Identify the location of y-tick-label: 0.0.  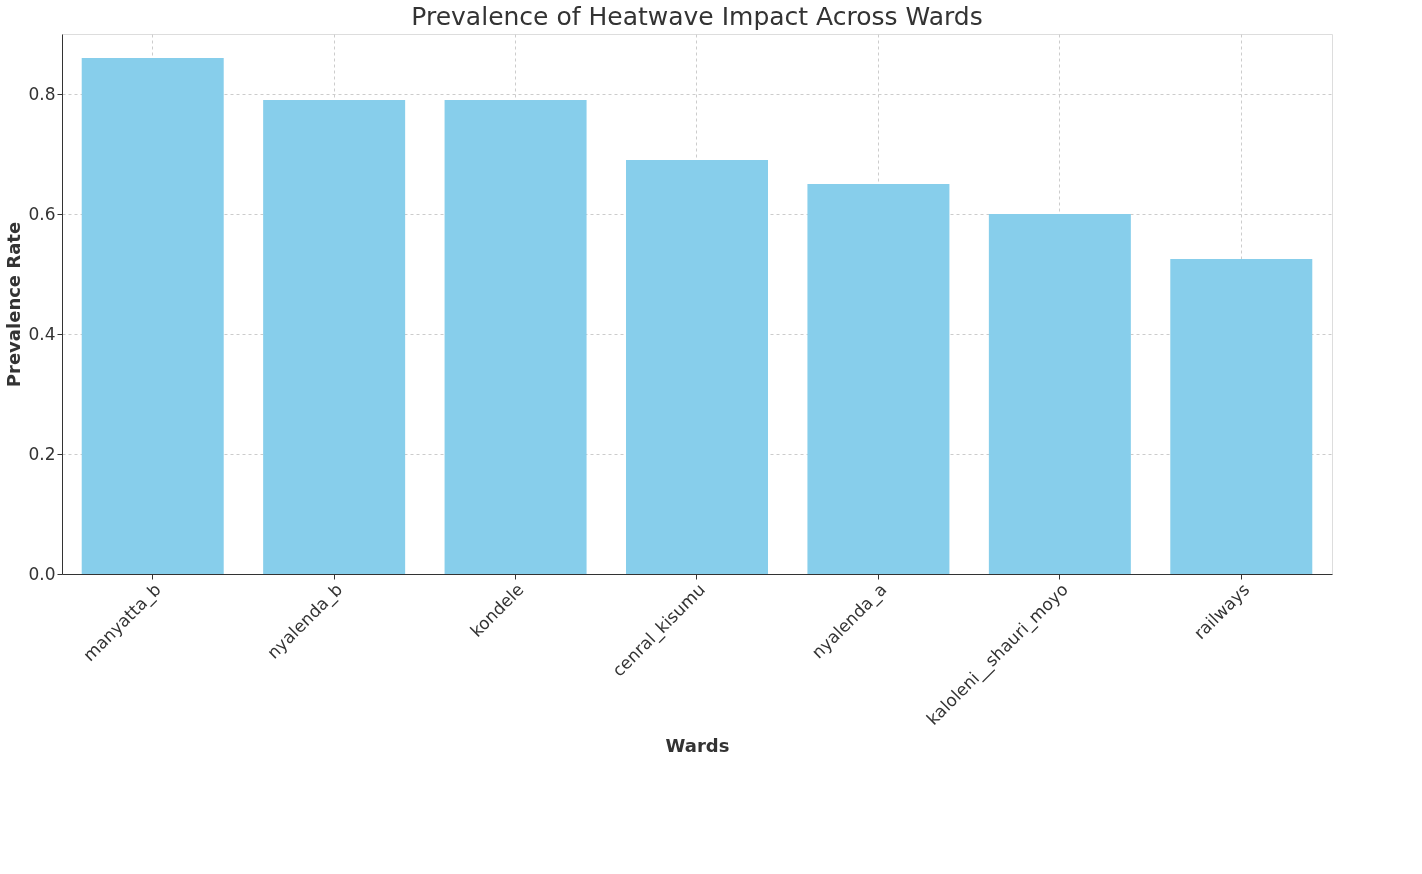
(42, 573).